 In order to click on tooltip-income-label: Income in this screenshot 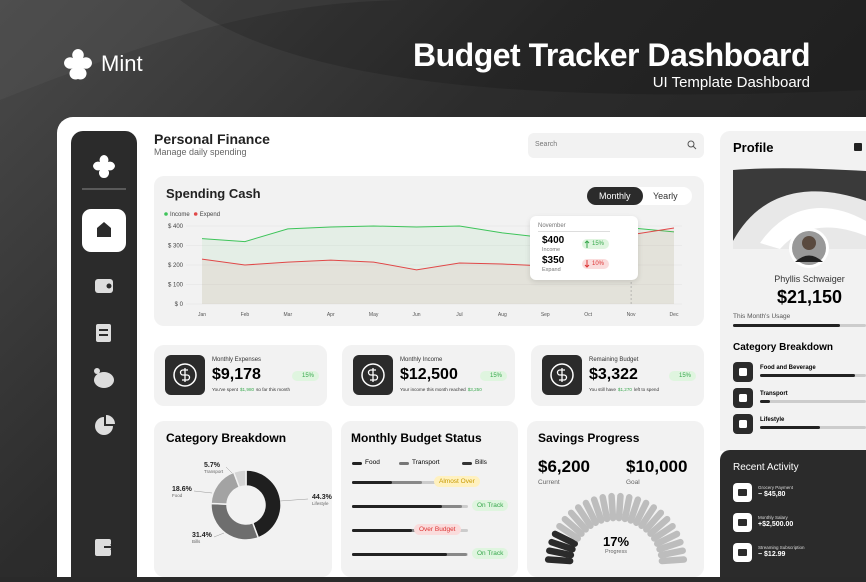, I will do `click(551, 250)`.